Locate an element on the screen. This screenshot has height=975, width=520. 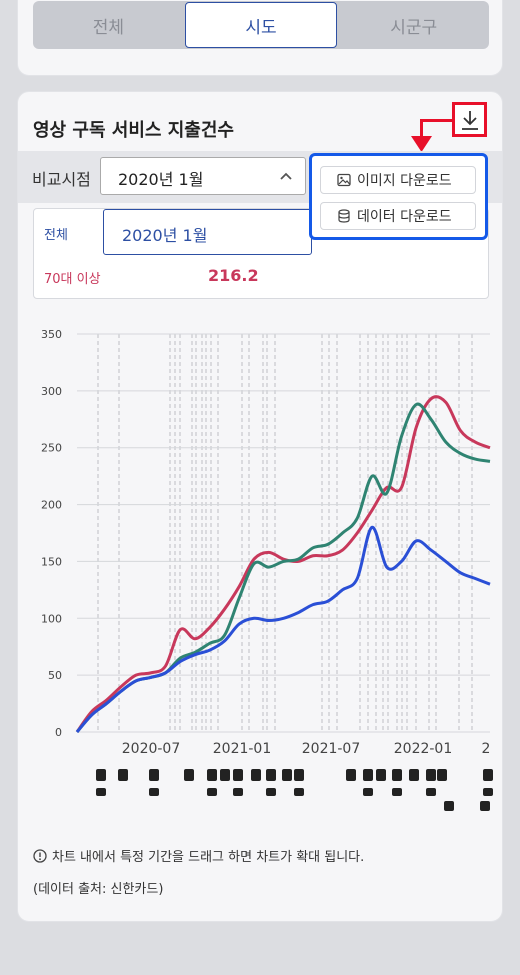
region-tabs: 전체 시도 시군구 is located at coordinates (261, 25).